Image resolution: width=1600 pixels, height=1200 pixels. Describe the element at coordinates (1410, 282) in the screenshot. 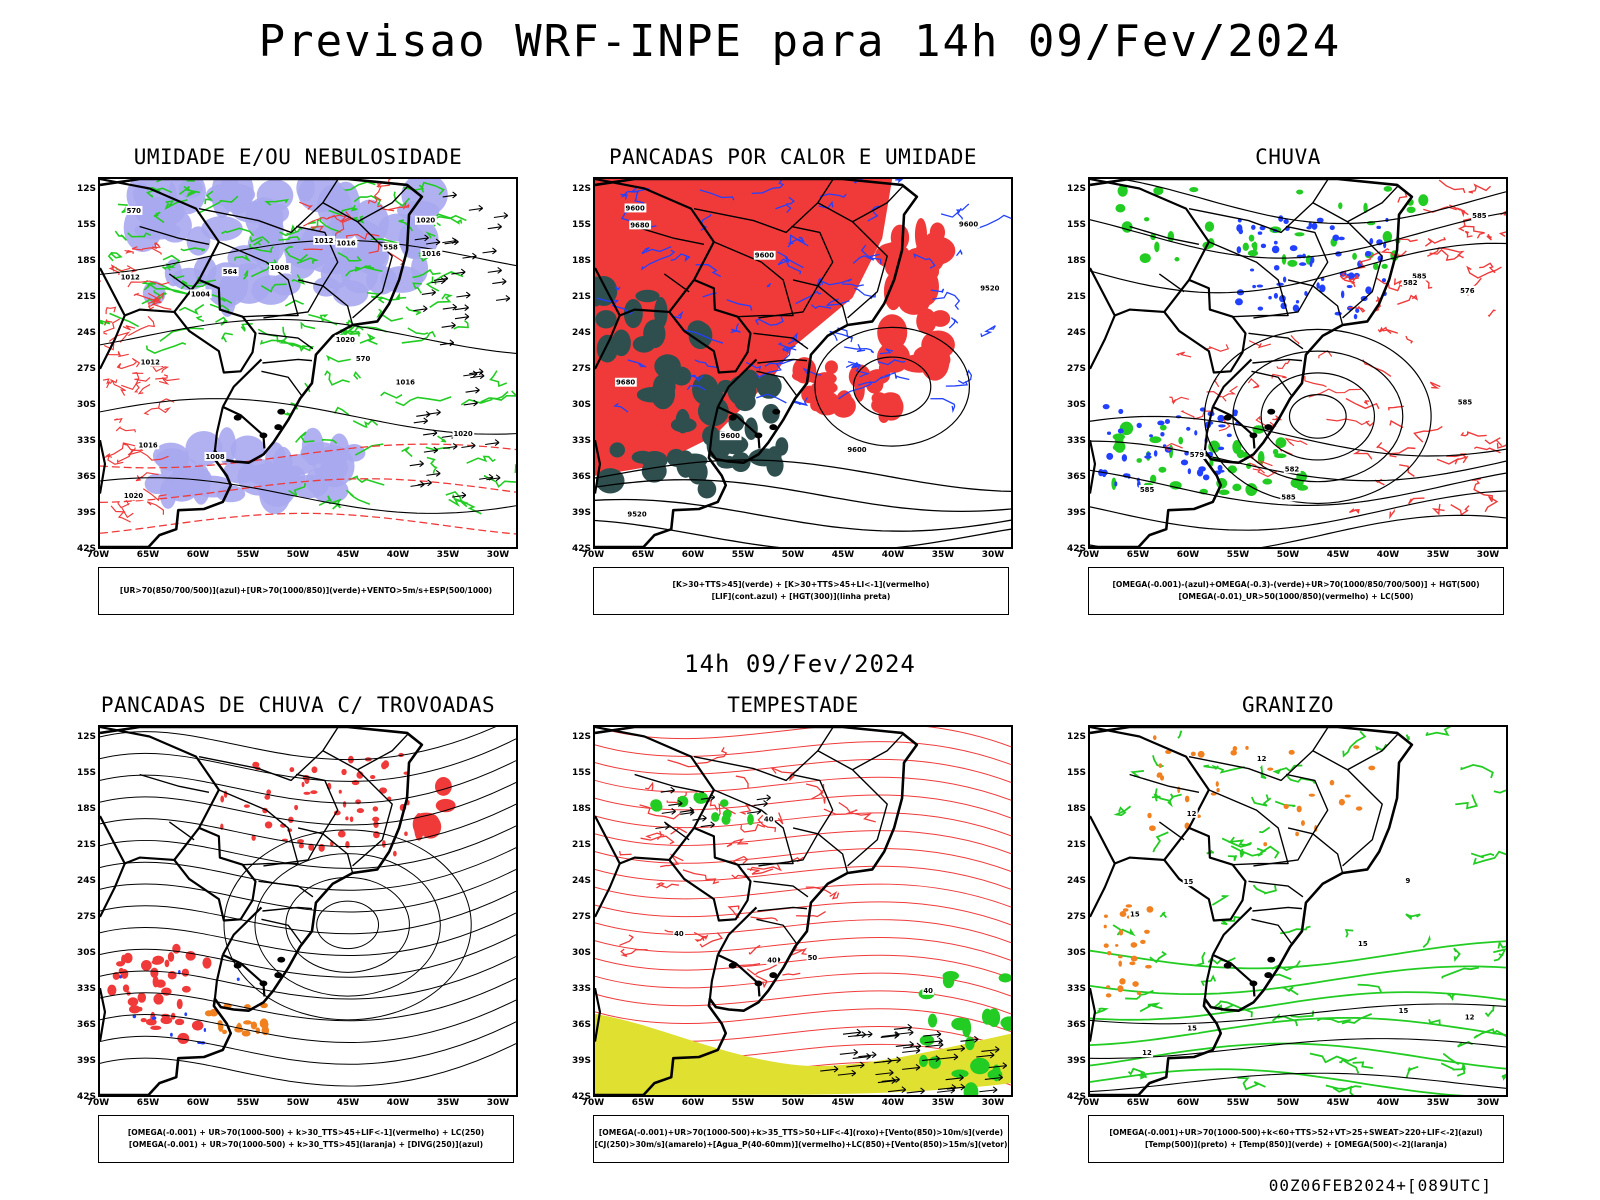

I see `isoline-label: 582` at that location.